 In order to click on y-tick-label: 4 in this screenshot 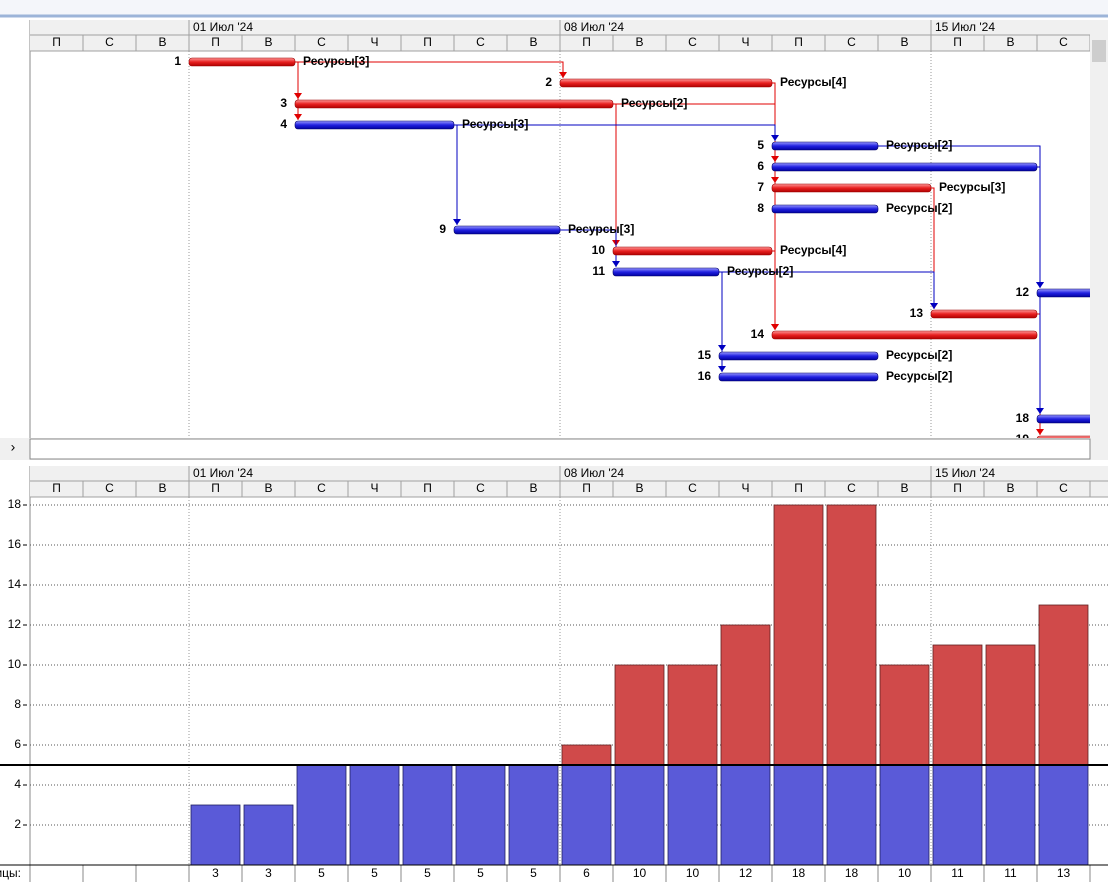, I will do `click(17, 784)`.